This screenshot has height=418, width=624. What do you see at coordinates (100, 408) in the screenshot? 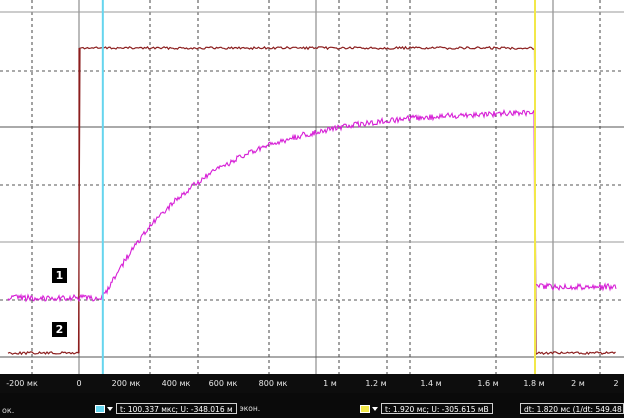
I see `cursor-1-color-swatch` at bounding box center [100, 408].